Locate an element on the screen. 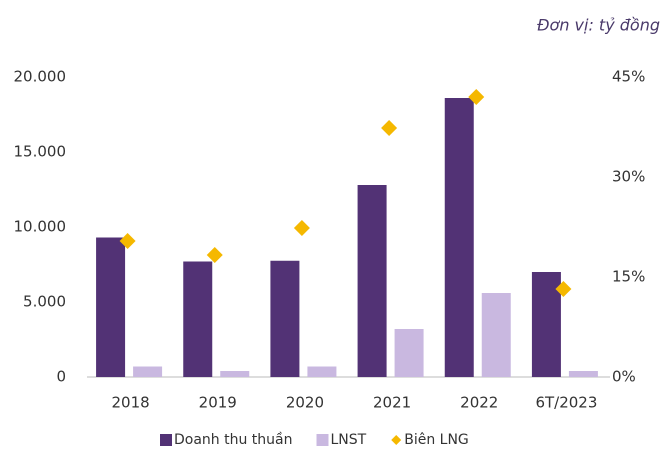 Image resolution: width=665 pixels, height=457 pixels. x-tick-label: 2018 is located at coordinates (130, 403).